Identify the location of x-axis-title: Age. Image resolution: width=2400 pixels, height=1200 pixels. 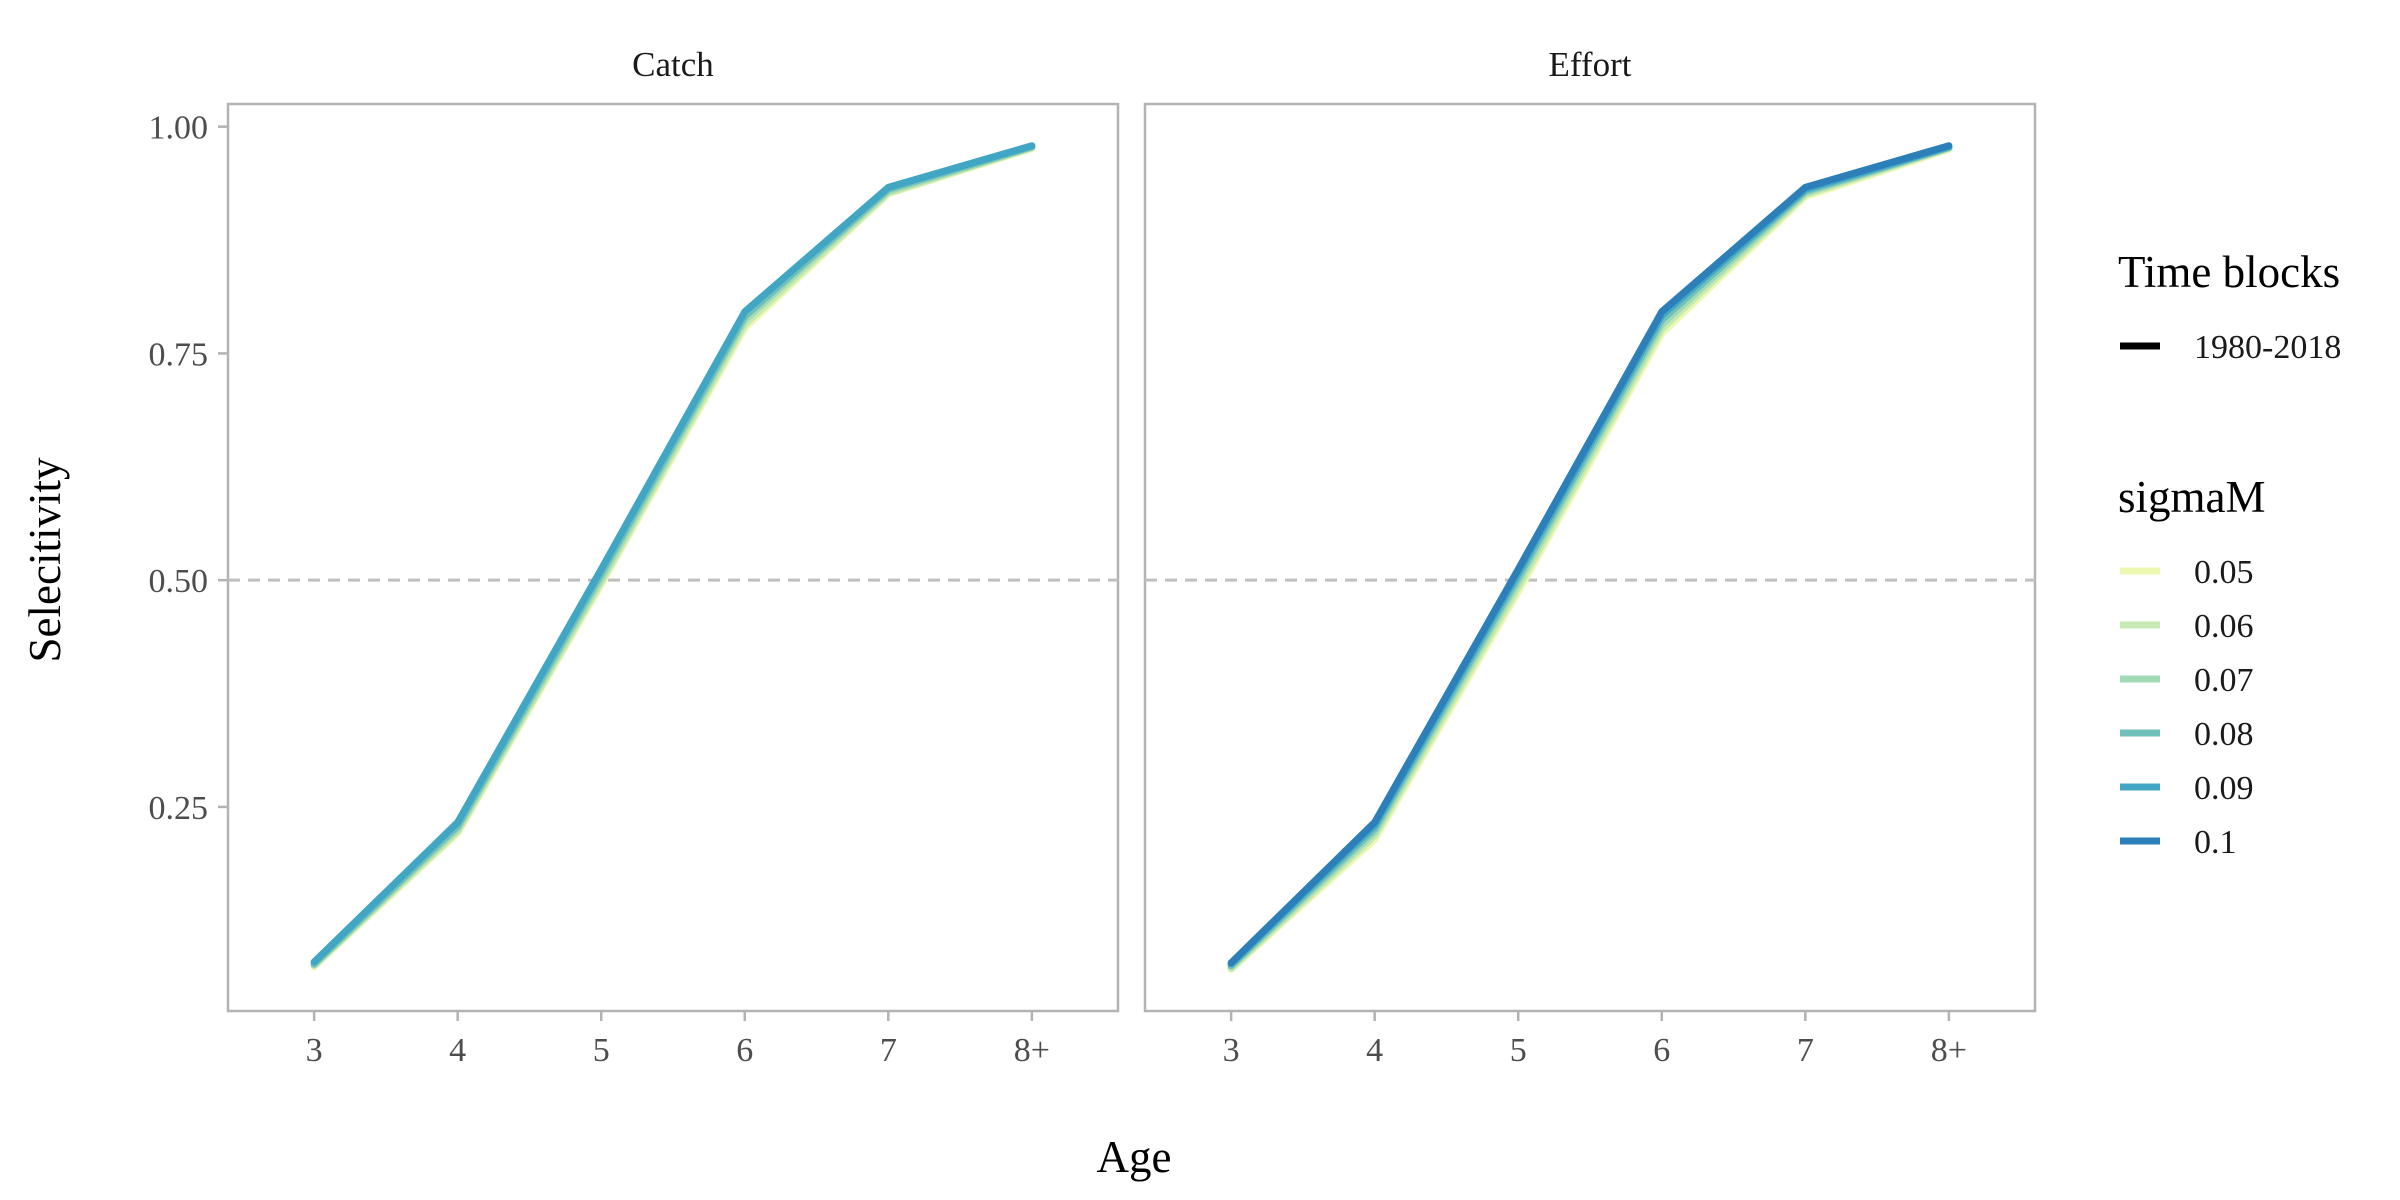
(1134, 1157).